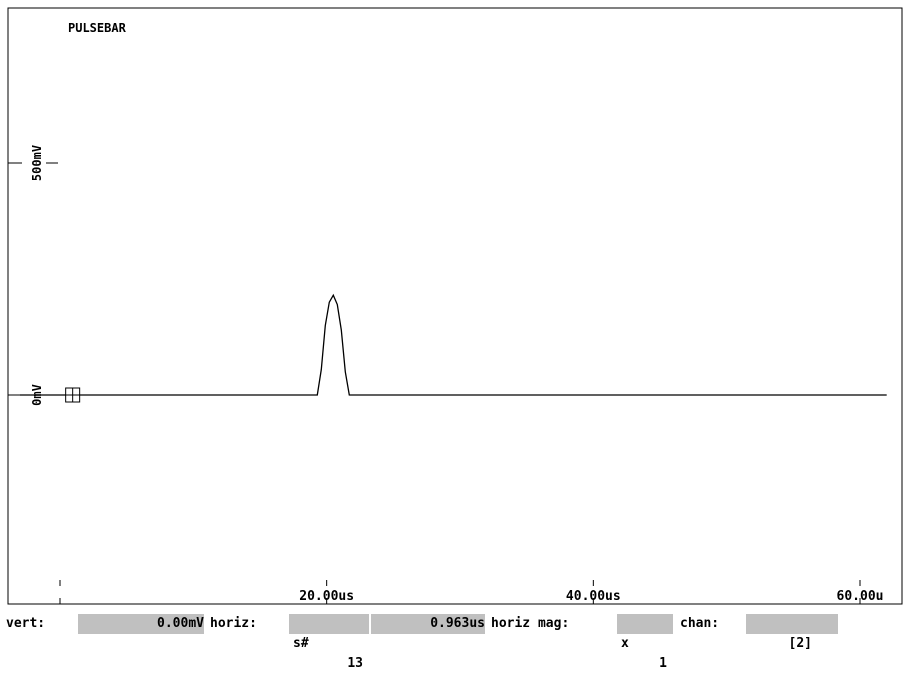 The height and width of the screenshot is (694, 909). What do you see at coordinates (792, 632) in the screenshot?
I see `channel-field: [2]` at bounding box center [792, 632].